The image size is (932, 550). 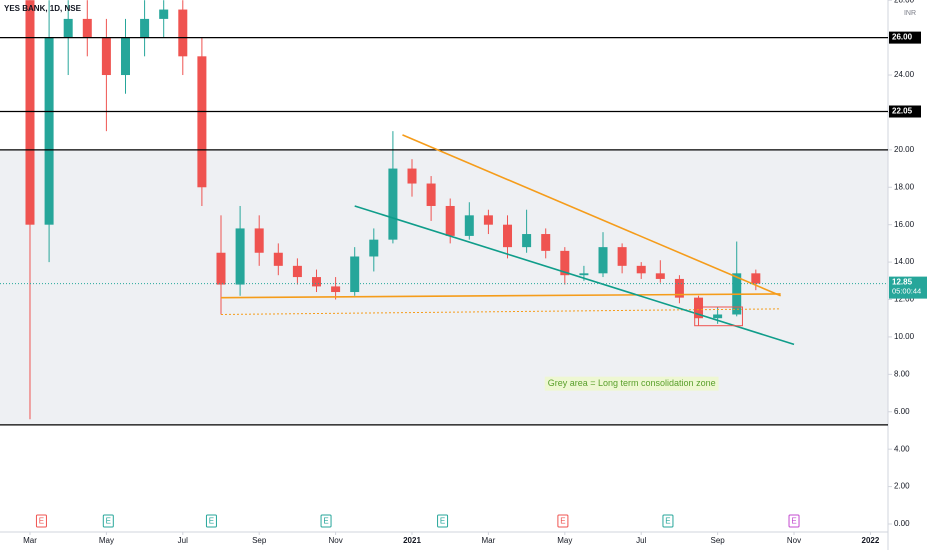 I want to click on x-tick-label: 2021, so click(x=412, y=540).